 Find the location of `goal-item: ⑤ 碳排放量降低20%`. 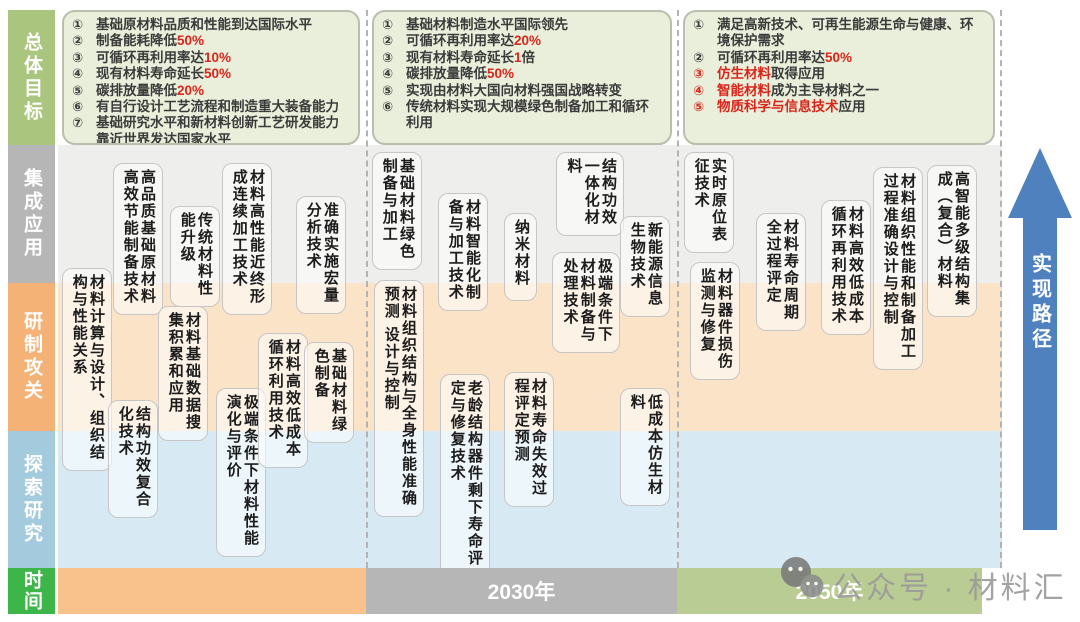

goal-item: ⑤ 碳排放量降低20% is located at coordinates (138, 90).